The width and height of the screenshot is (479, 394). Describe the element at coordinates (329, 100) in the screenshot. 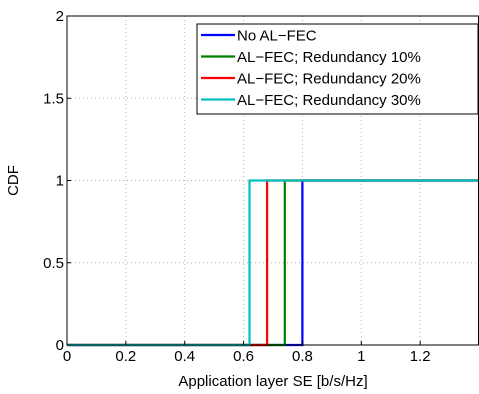

I see `legend-label: AL−FEC; Redundancy 30%` at that location.